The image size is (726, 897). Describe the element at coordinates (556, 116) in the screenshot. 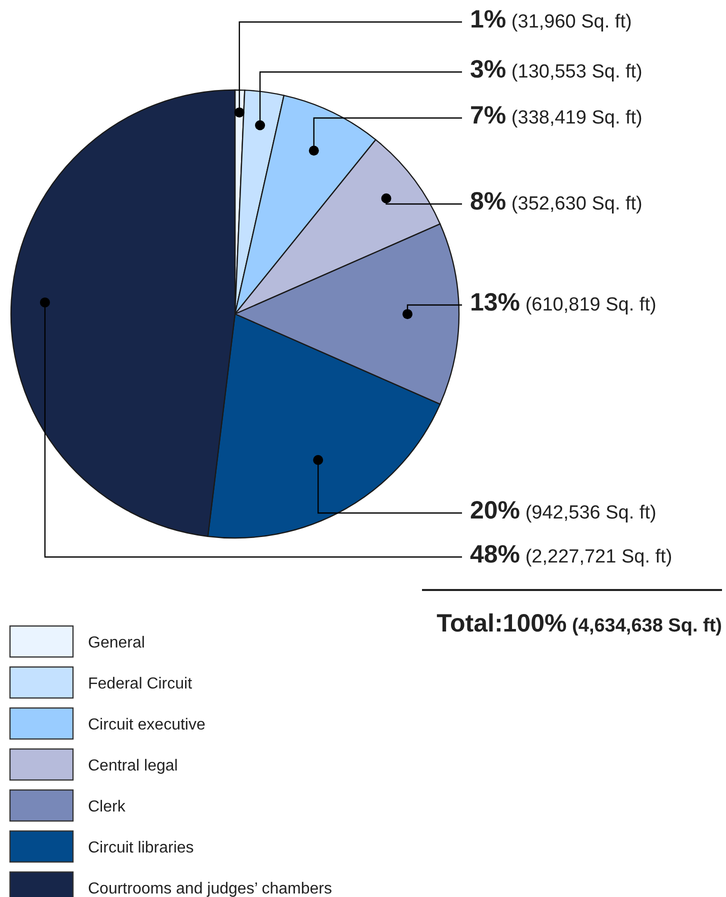

I see `data-label: 7% (338,419 Sq. ft)` at that location.